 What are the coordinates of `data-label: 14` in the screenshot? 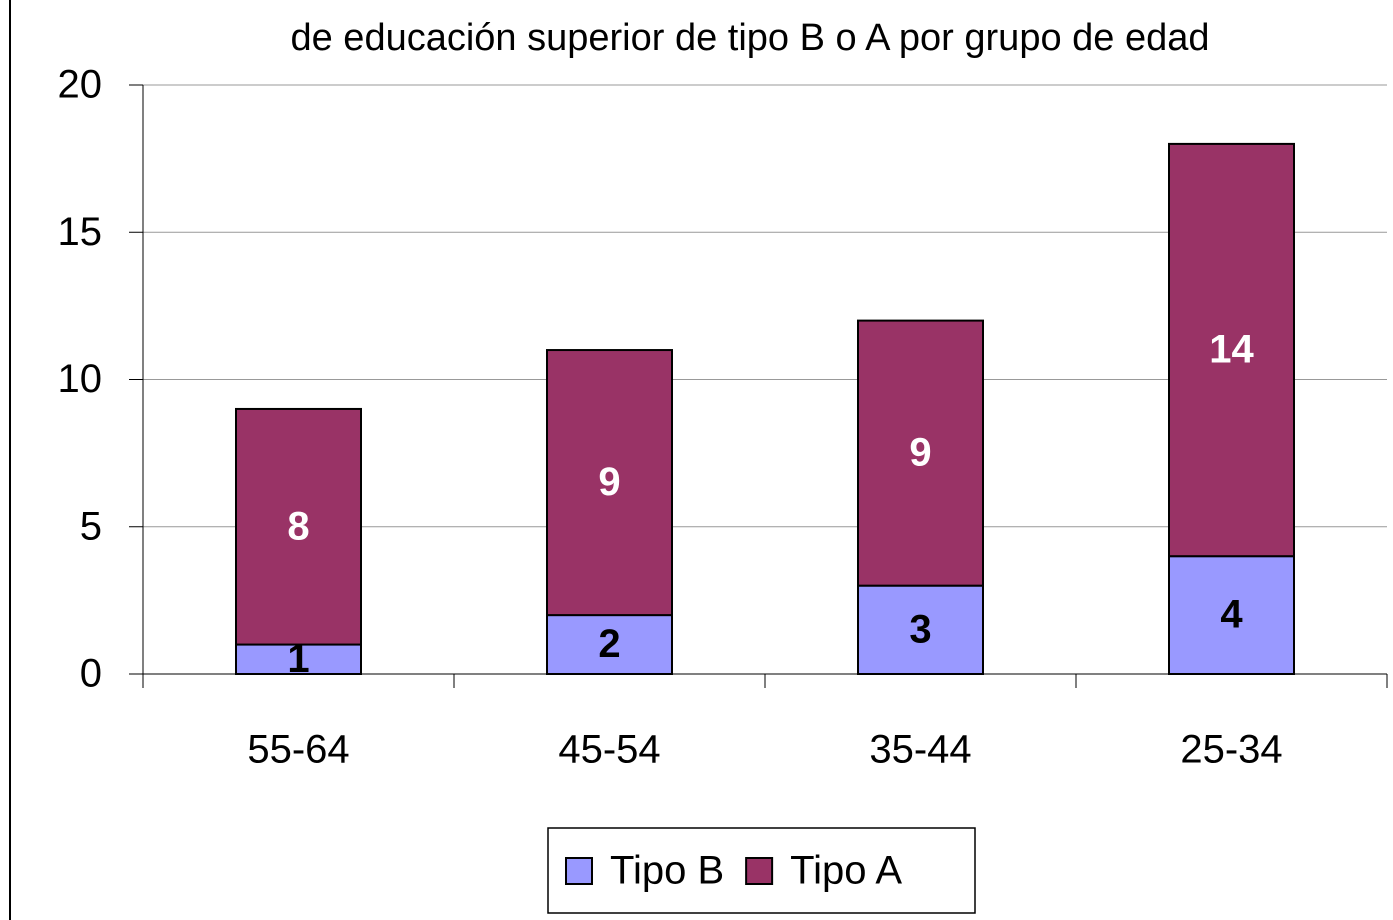 It's located at (1231, 350).